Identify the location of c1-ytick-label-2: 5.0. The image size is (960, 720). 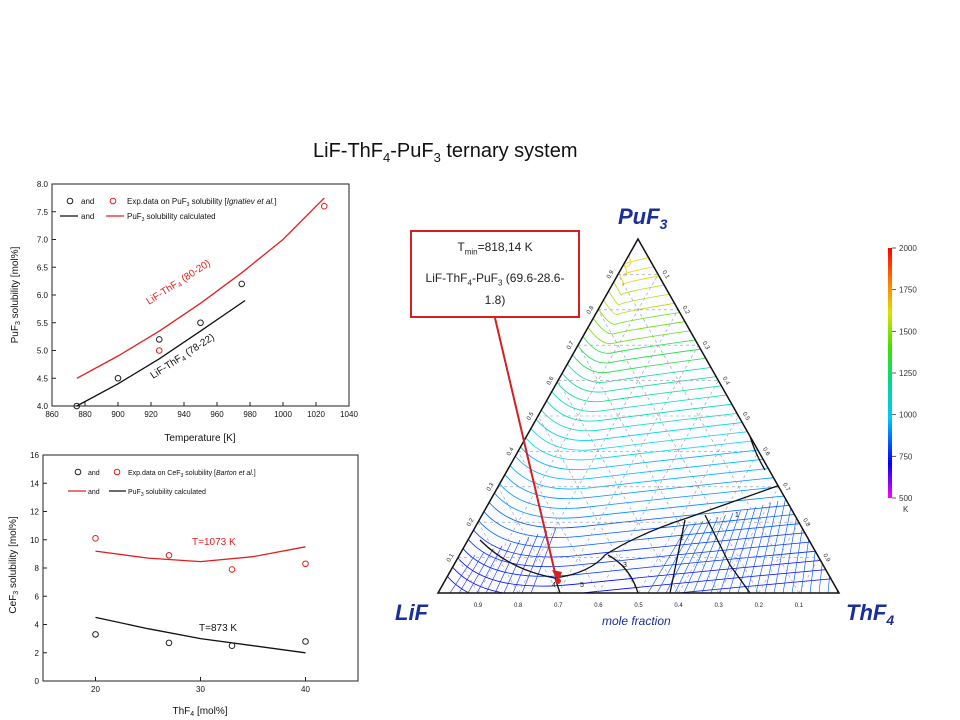
(43, 351).